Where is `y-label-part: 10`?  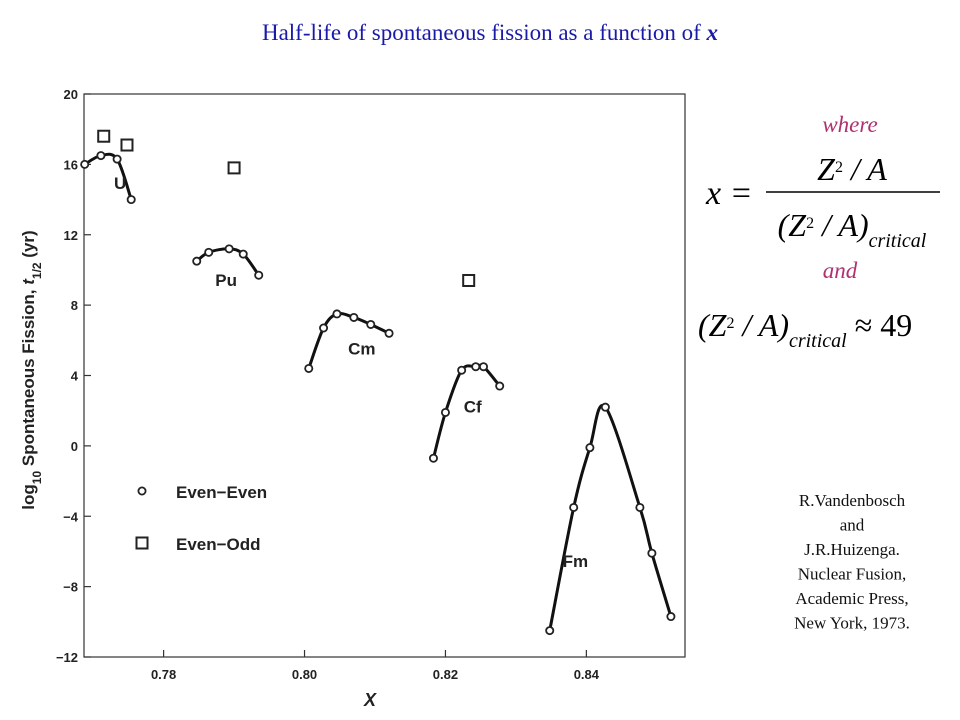 y-label-part: 10 is located at coordinates (37, 478).